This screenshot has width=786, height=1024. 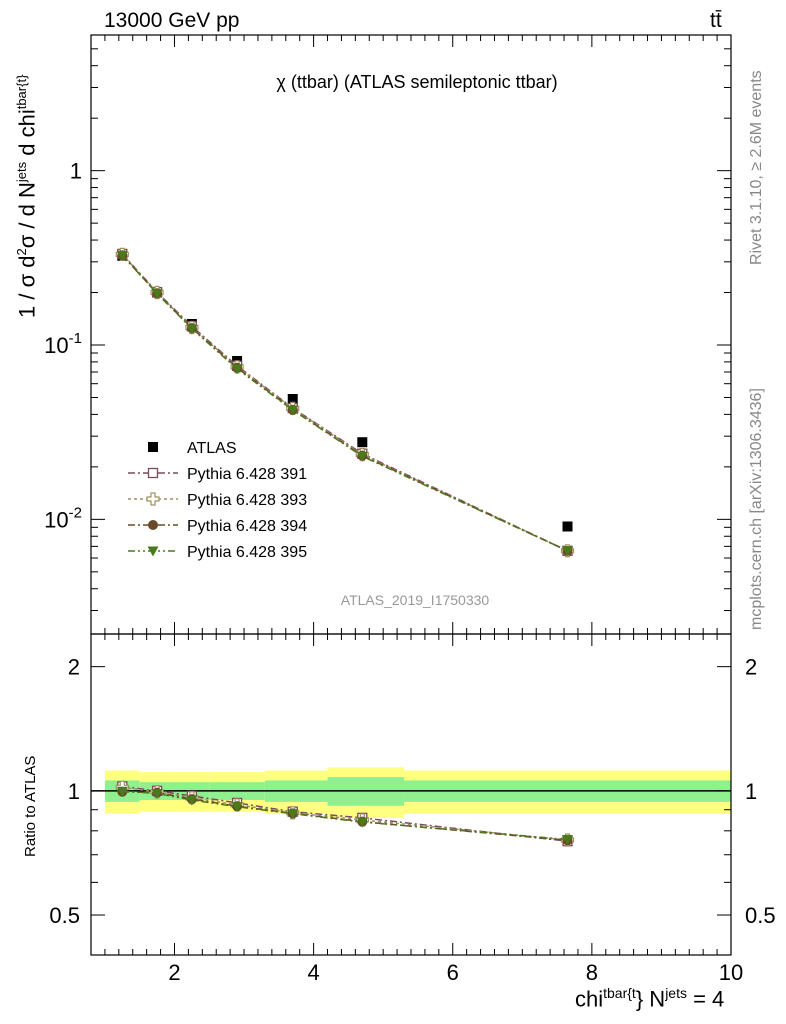 I want to click on ratio-y-tick-label: 1, so click(x=74, y=791).